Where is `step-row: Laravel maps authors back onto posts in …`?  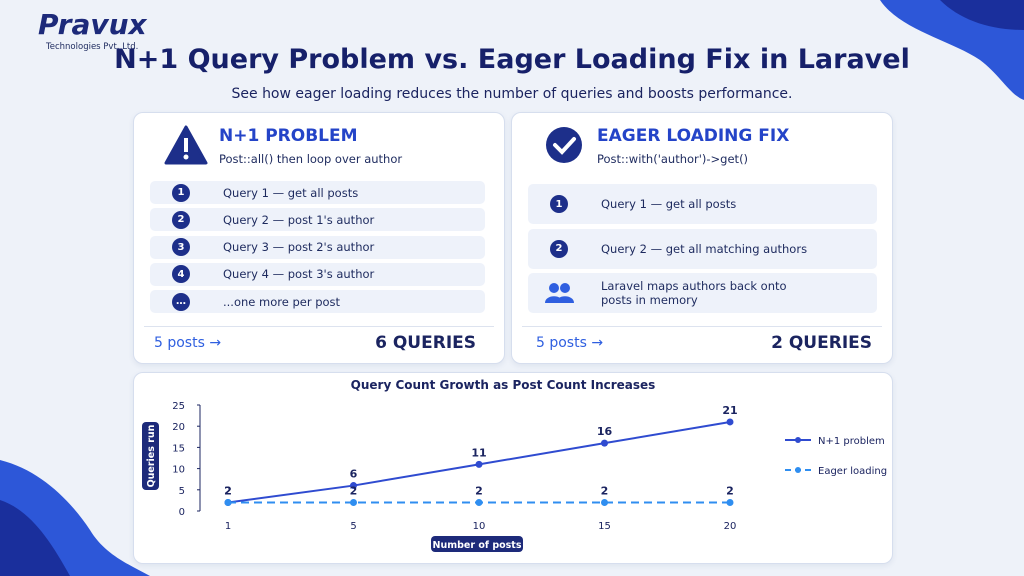 step-row: Laravel maps authors back onto posts in … is located at coordinates (702, 293).